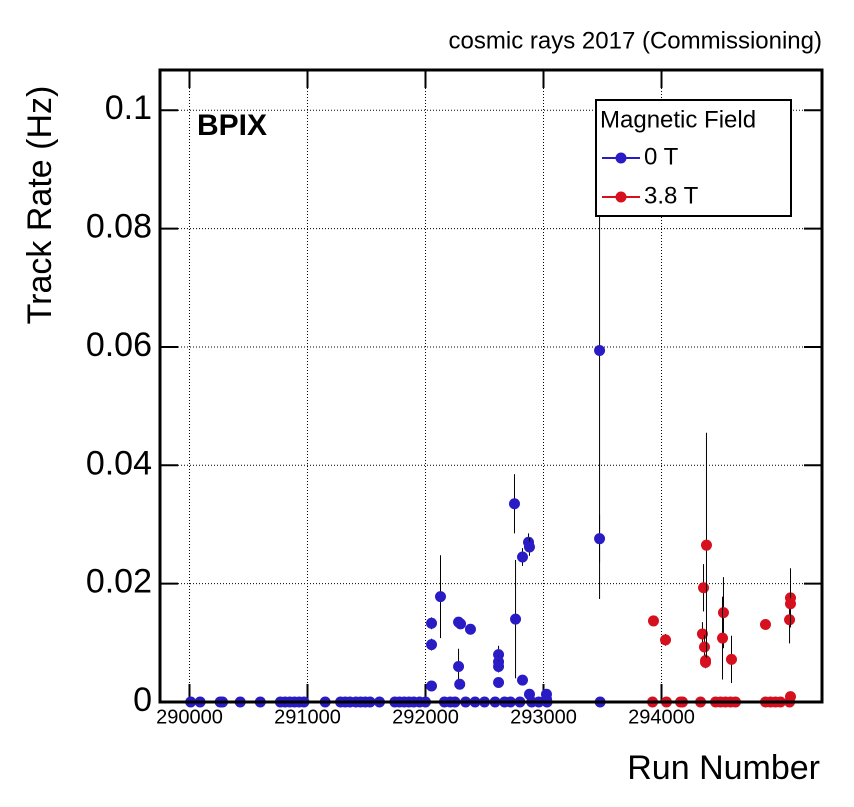  Describe the element at coordinates (189, 717) in the screenshot. I see `x-tick-label: 290000` at that location.